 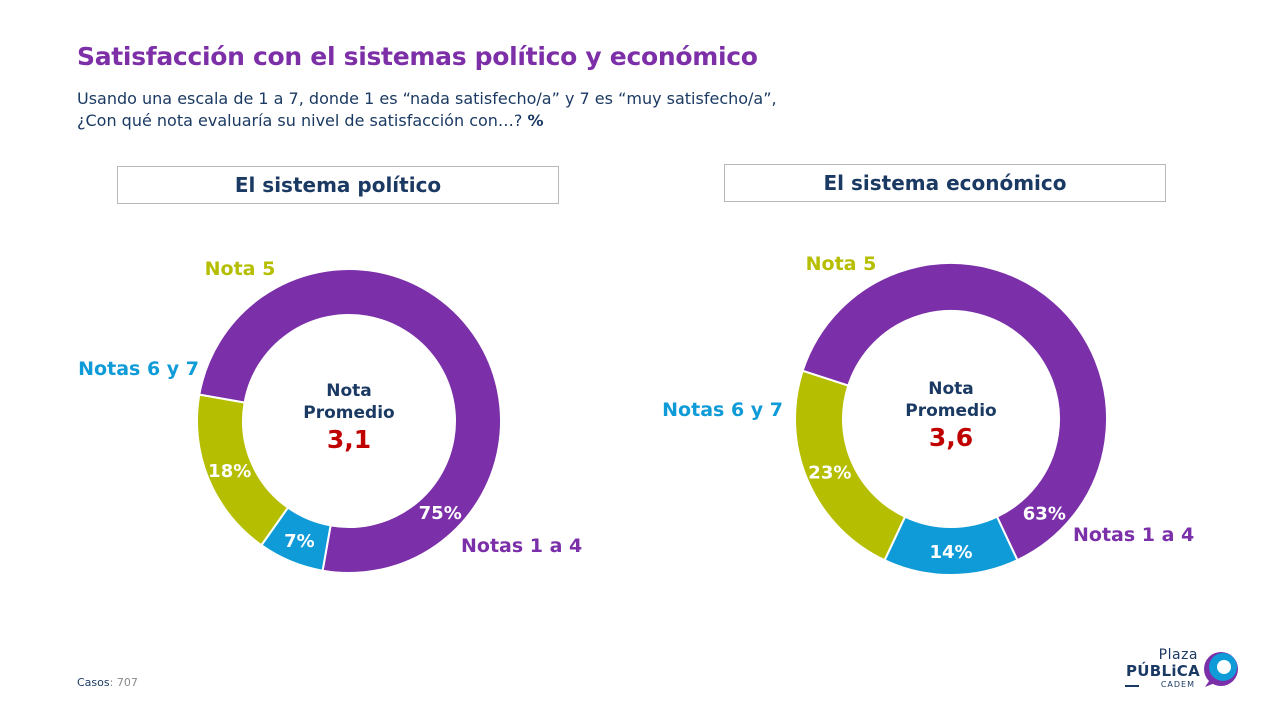 What do you see at coordinates (229, 471) in the screenshot?
I see `value-label-nota-5: 18%` at bounding box center [229, 471].